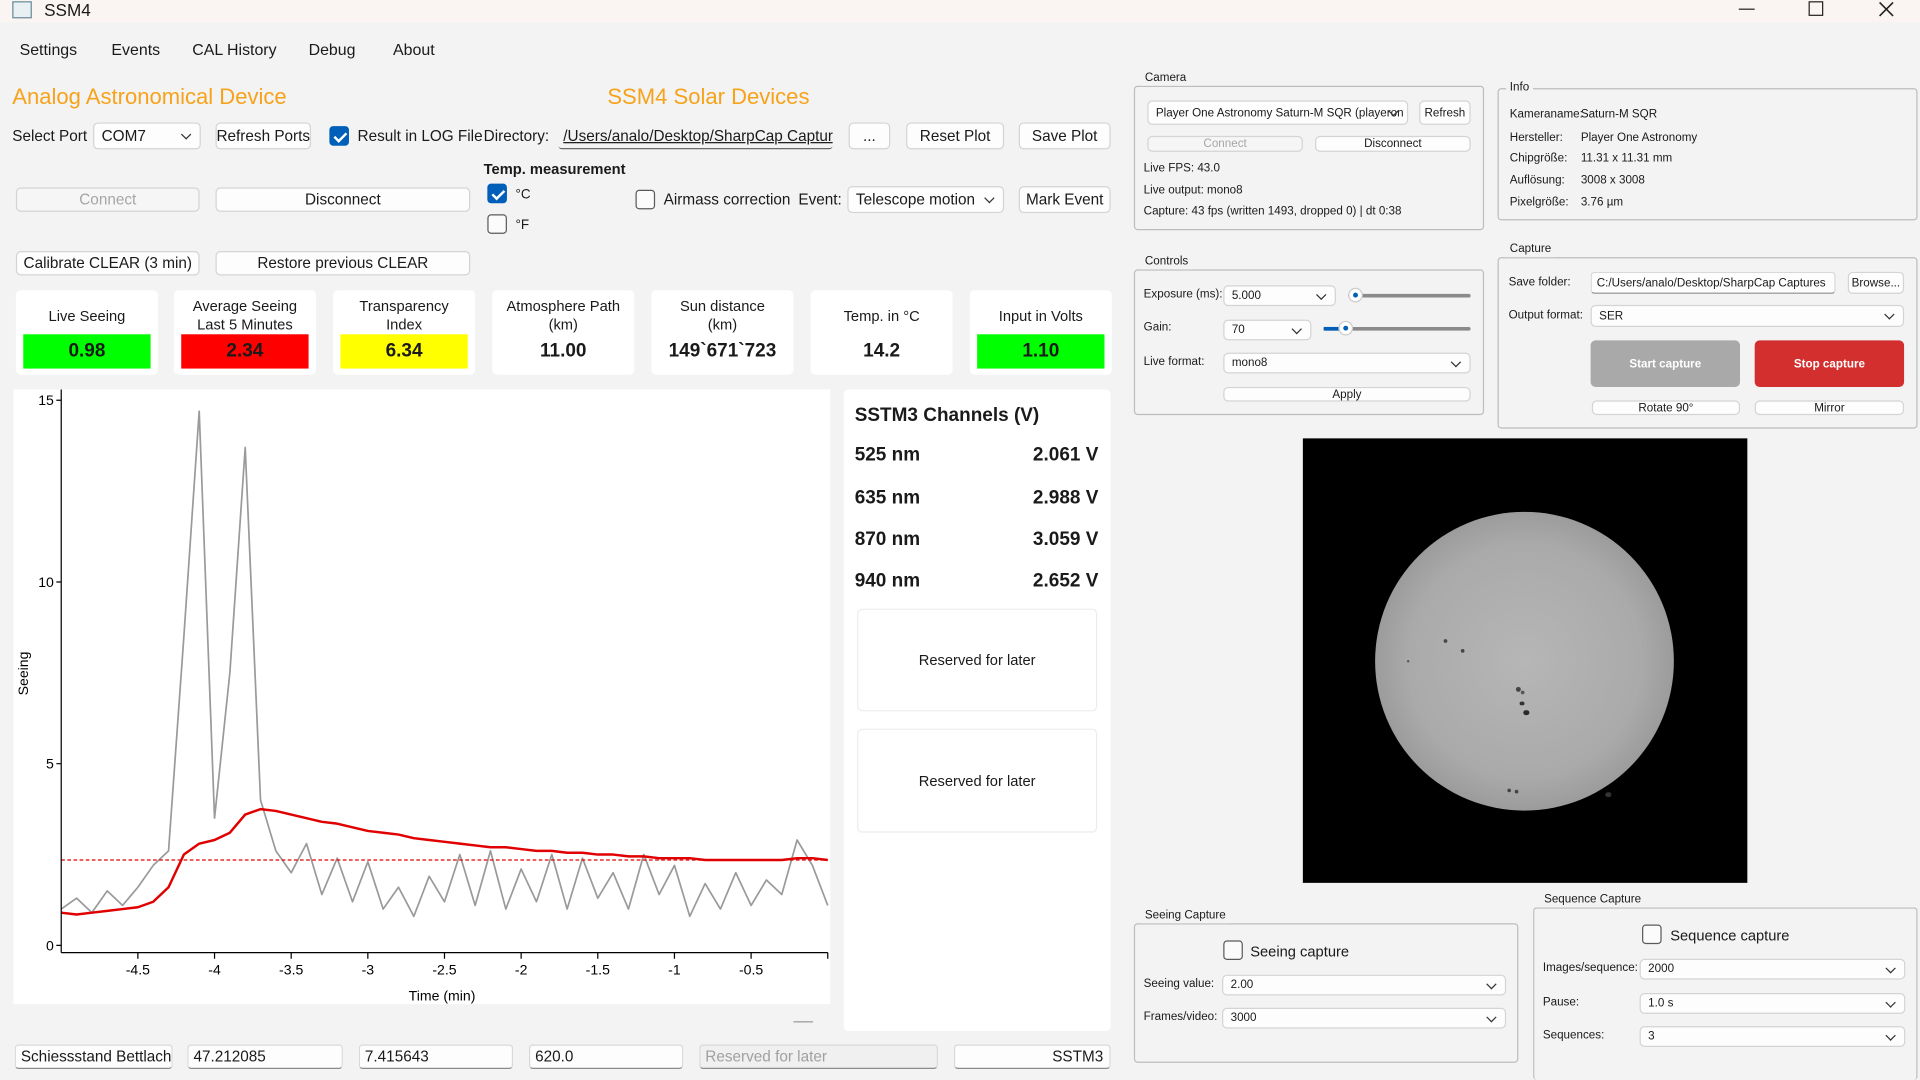  I want to click on seeing-capture-group, so click(1326, 993).